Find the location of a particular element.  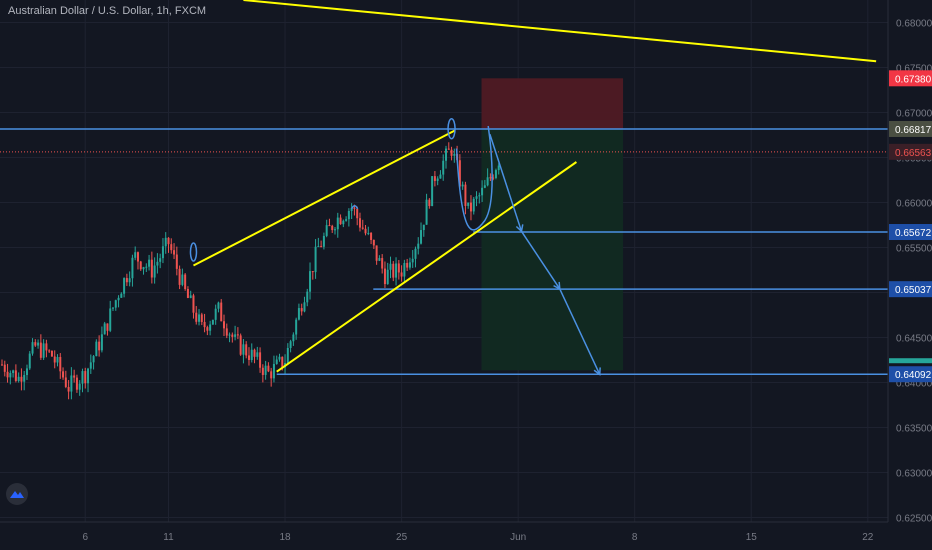

price-axis-background is located at coordinates (910, 275).